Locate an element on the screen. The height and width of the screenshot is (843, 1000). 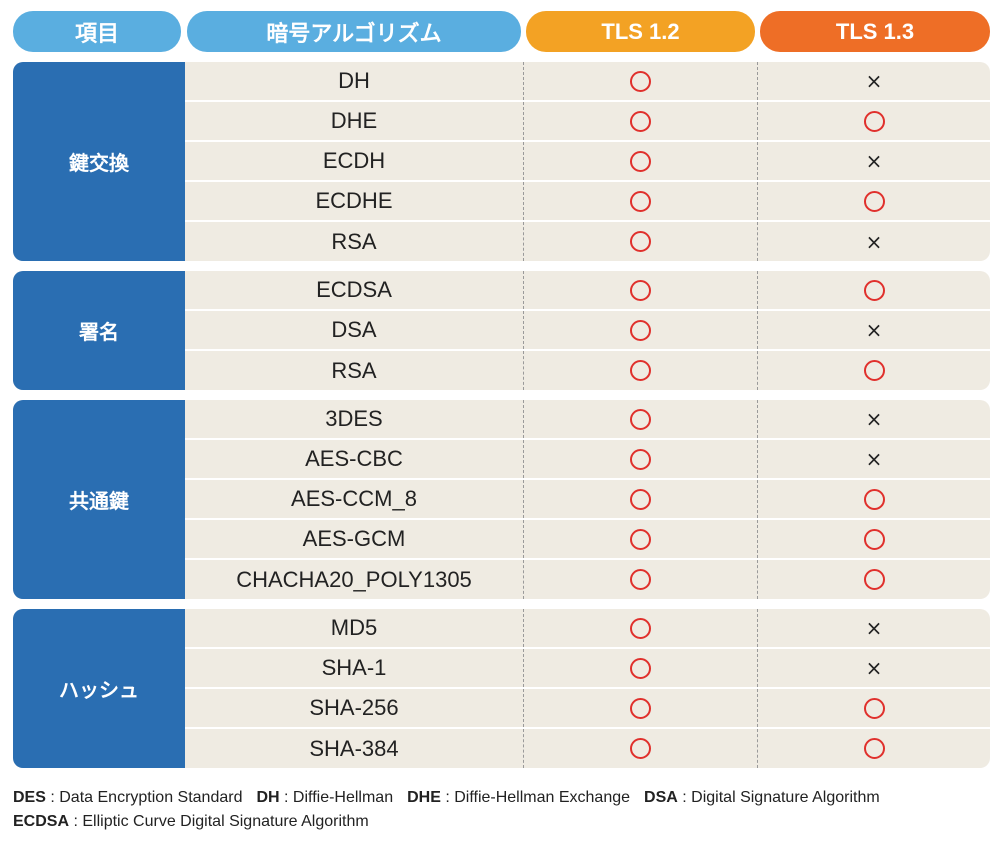
algorithm-name: ECDH is located at coordinates (354, 160).